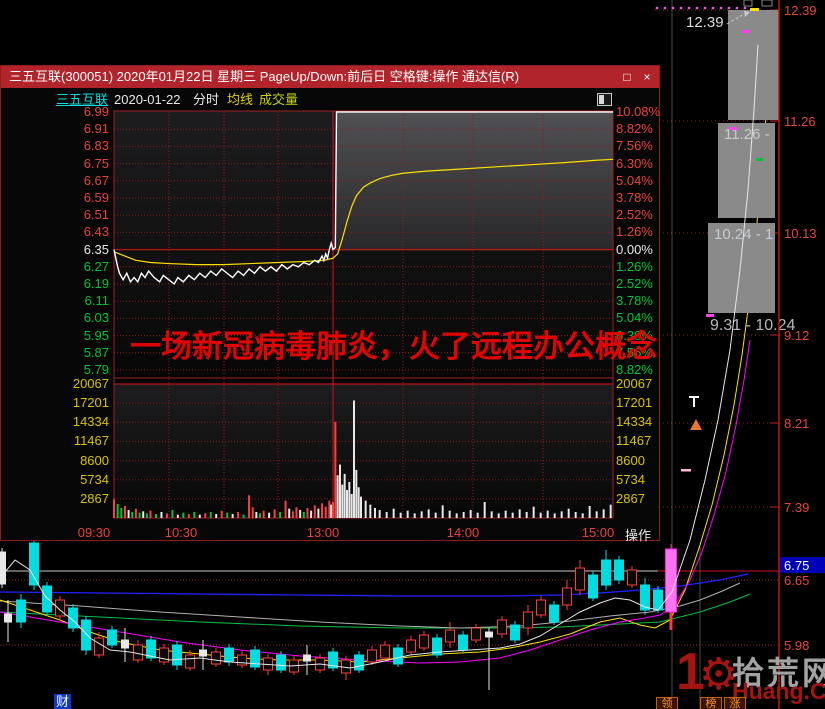  Describe the element at coordinates (96, 335) in the screenshot. I see `price-axis-label: 5.95` at that location.